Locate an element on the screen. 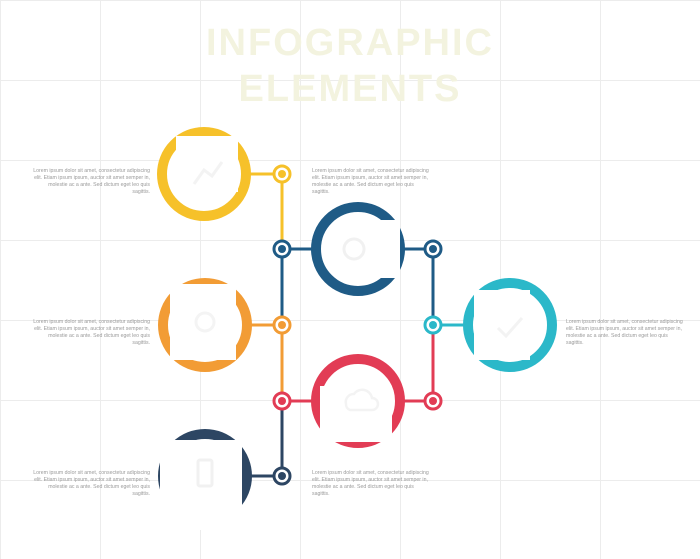 The height and width of the screenshot is (559, 700). step-circle-yellow is located at coordinates (204, 174).